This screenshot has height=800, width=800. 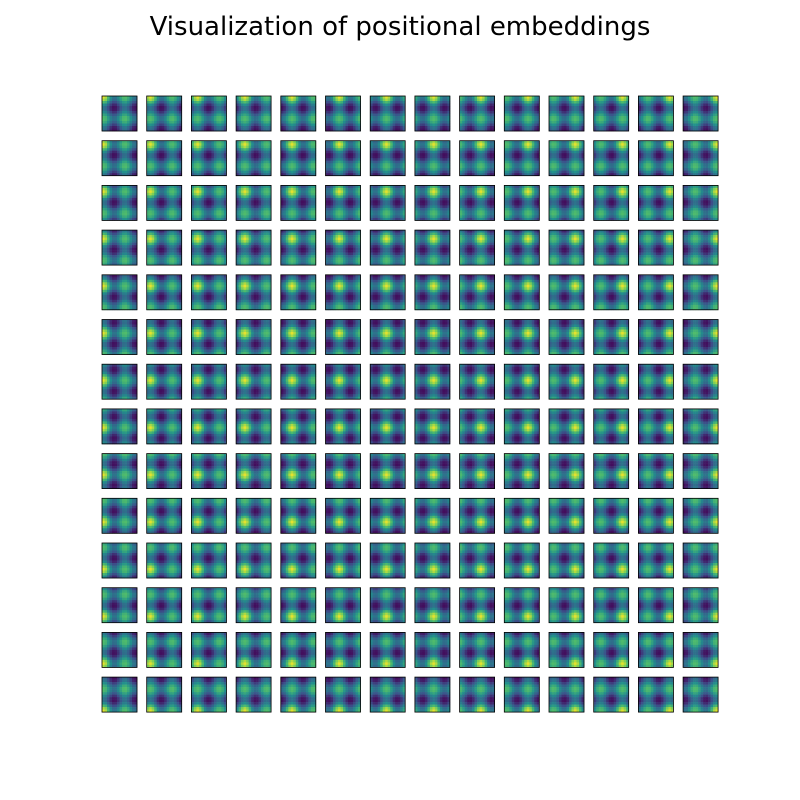 What do you see at coordinates (656, 158) in the screenshot?
I see `heatmap-cell-r1-c12` at bounding box center [656, 158].